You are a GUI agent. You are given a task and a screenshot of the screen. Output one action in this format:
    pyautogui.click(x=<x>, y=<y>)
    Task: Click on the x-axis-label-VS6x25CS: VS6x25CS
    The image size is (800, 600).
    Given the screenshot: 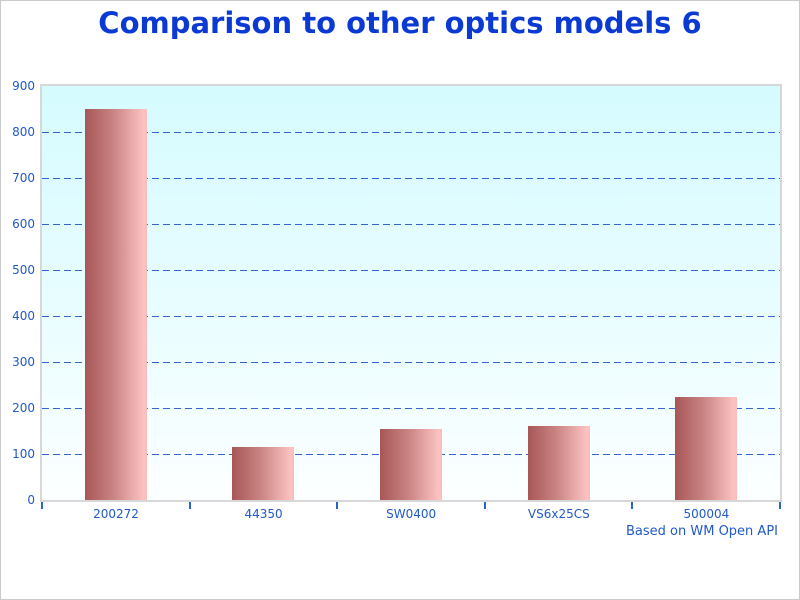 What is the action you would take?
    pyautogui.click(x=558, y=514)
    